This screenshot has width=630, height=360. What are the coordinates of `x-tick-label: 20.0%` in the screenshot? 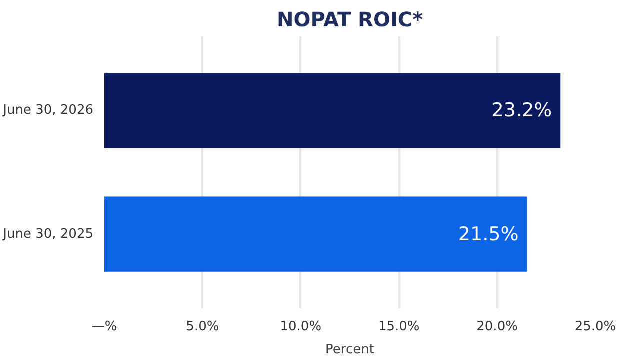 It's located at (497, 327).